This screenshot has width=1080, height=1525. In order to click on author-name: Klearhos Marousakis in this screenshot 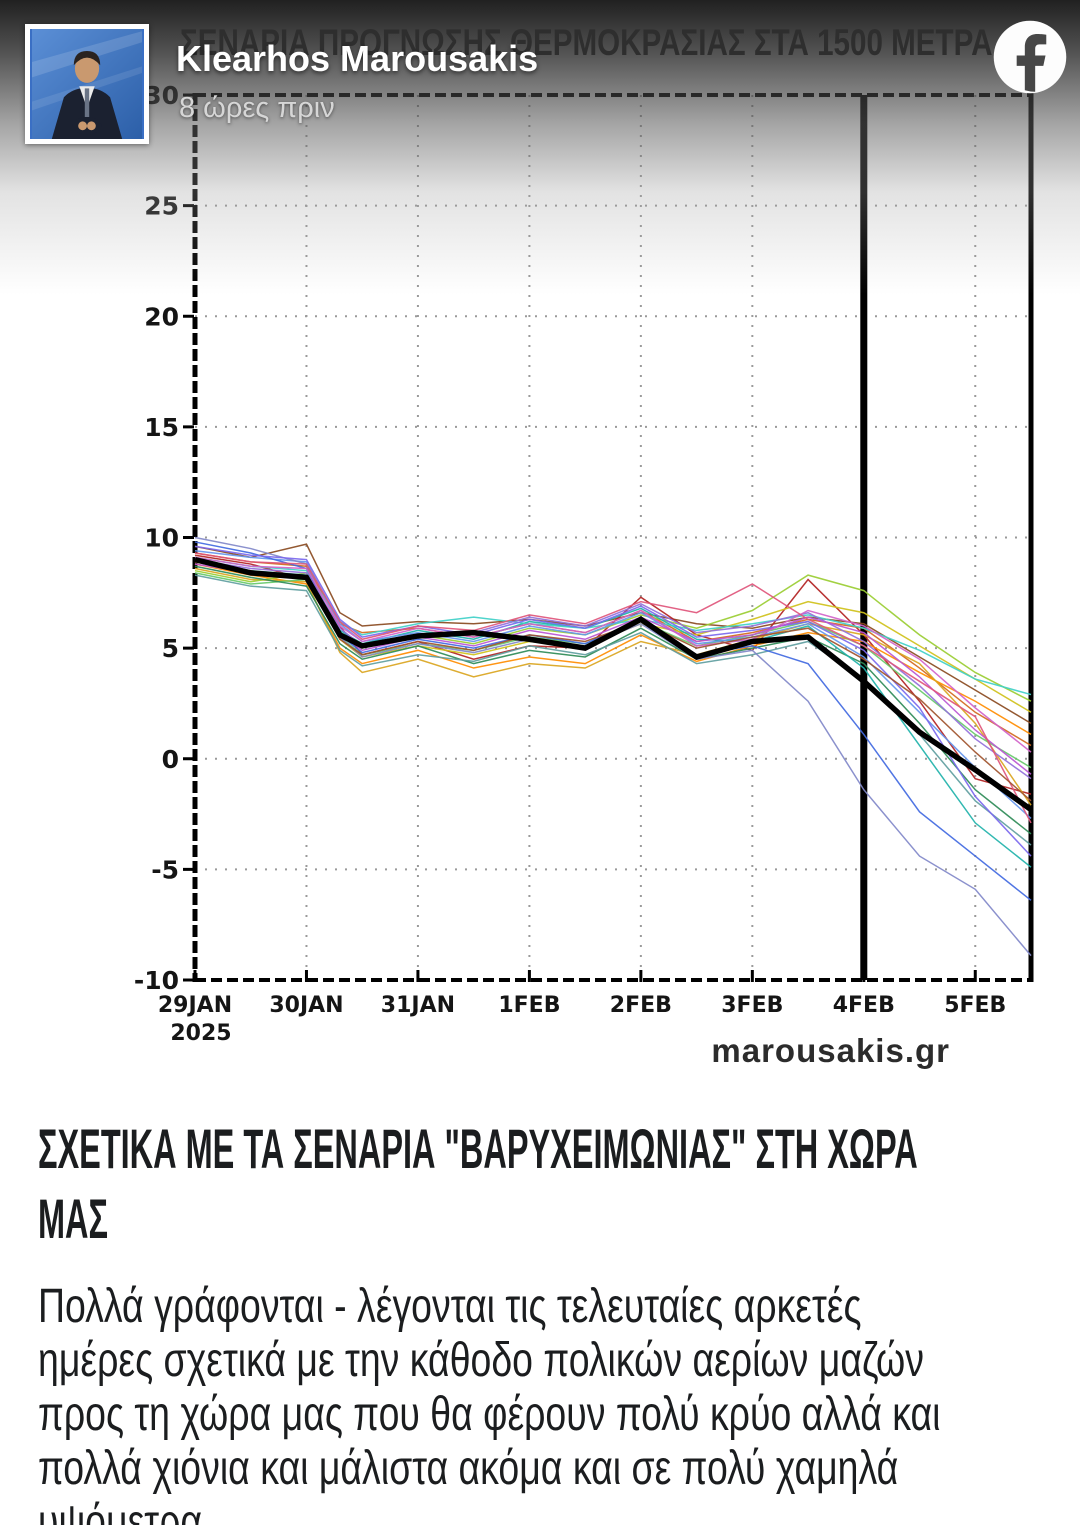, I will do `click(357, 58)`.